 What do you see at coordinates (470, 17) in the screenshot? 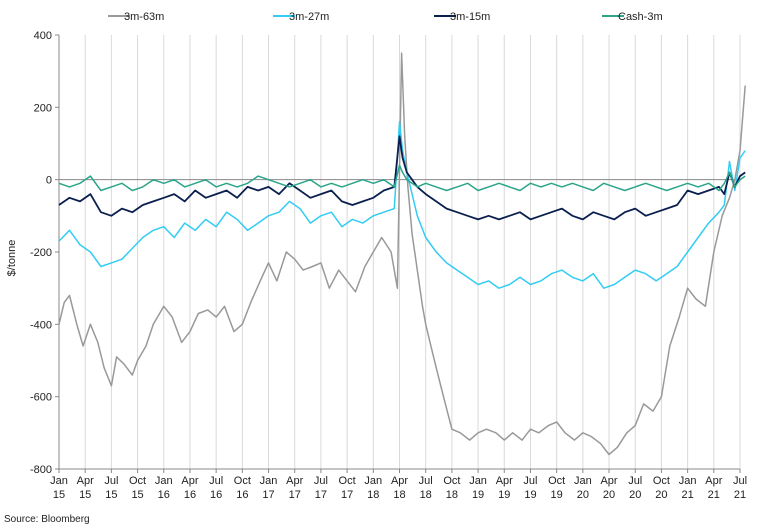
I see `legend-label: 3m-15m` at bounding box center [470, 17].